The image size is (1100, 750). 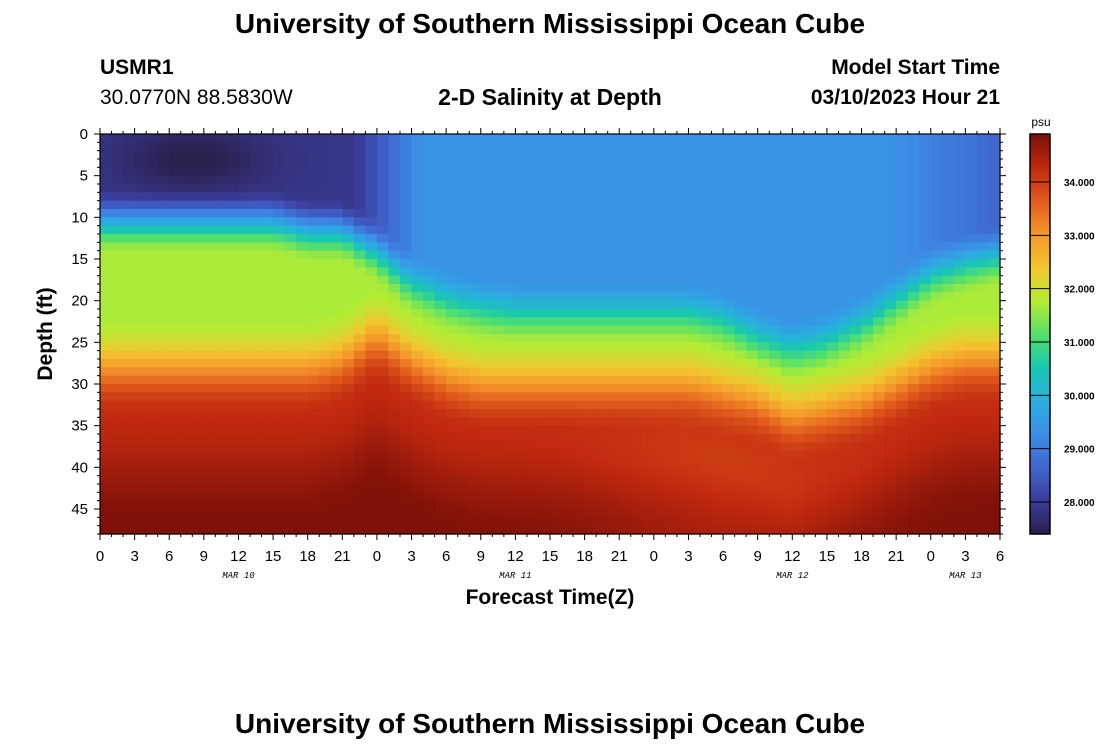 What do you see at coordinates (169, 556) in the screenshot?
I see `x-tick-label: 6` at bounding box center [169, 556].